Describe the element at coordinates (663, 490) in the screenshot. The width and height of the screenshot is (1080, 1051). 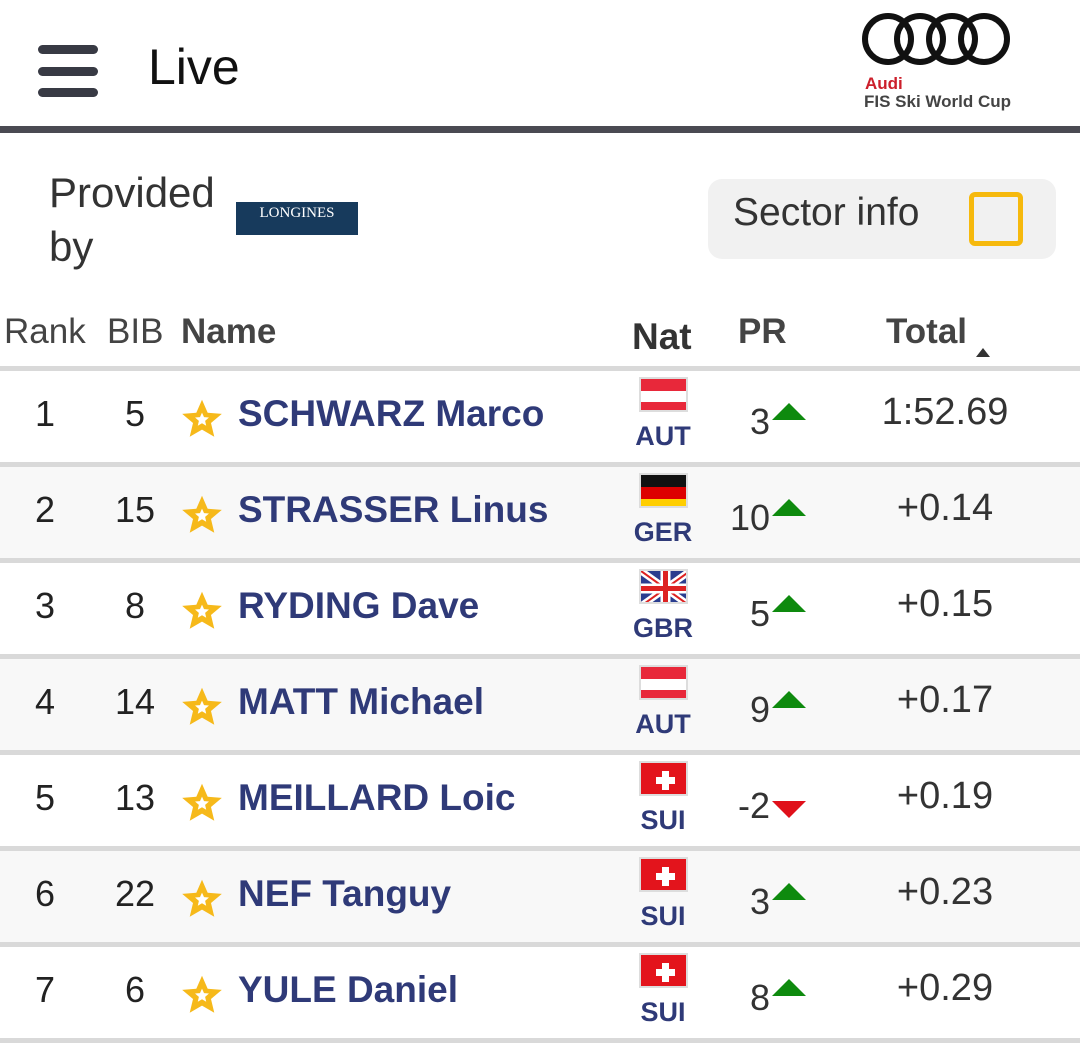
I see `flag-ger-icon` at that location.